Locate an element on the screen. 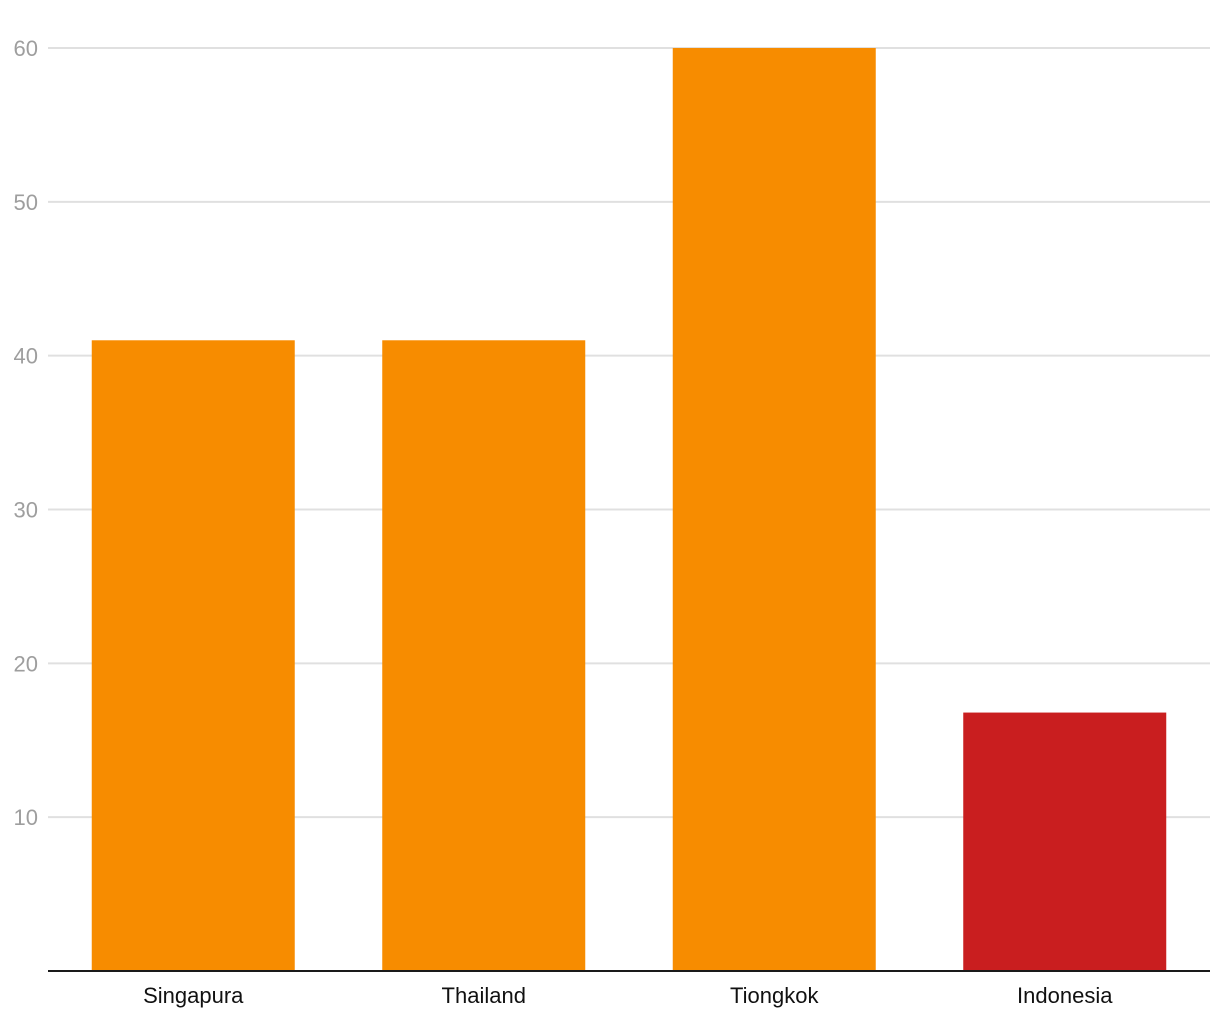 This screenshot has width=1220, height=1020. bar-thailand is located at coordinates (484, 655).